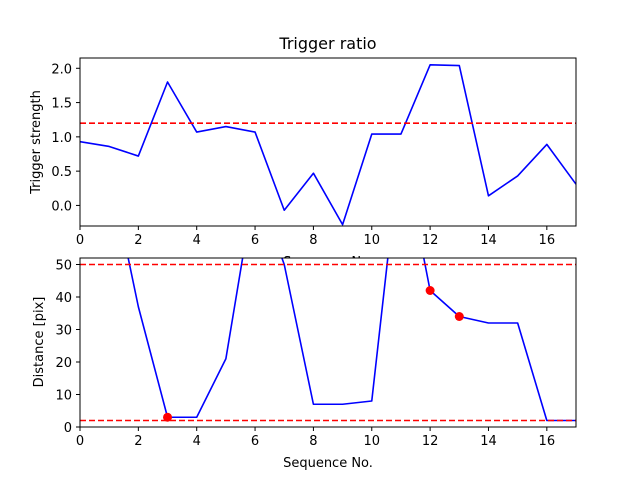 The width and height of the screenshot is (640, 480). What do you see at coordinates (138, 240) in the screenshot?
I see `top-x-tick-label: 2` at bounding box center [138, 240].